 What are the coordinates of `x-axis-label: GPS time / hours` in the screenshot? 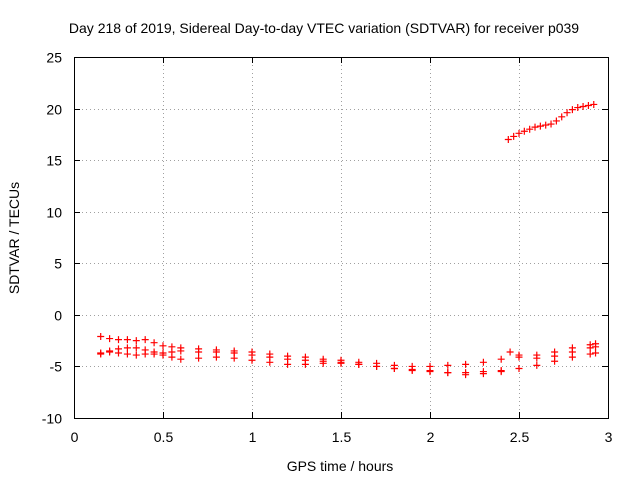 It's located at (340, 466).